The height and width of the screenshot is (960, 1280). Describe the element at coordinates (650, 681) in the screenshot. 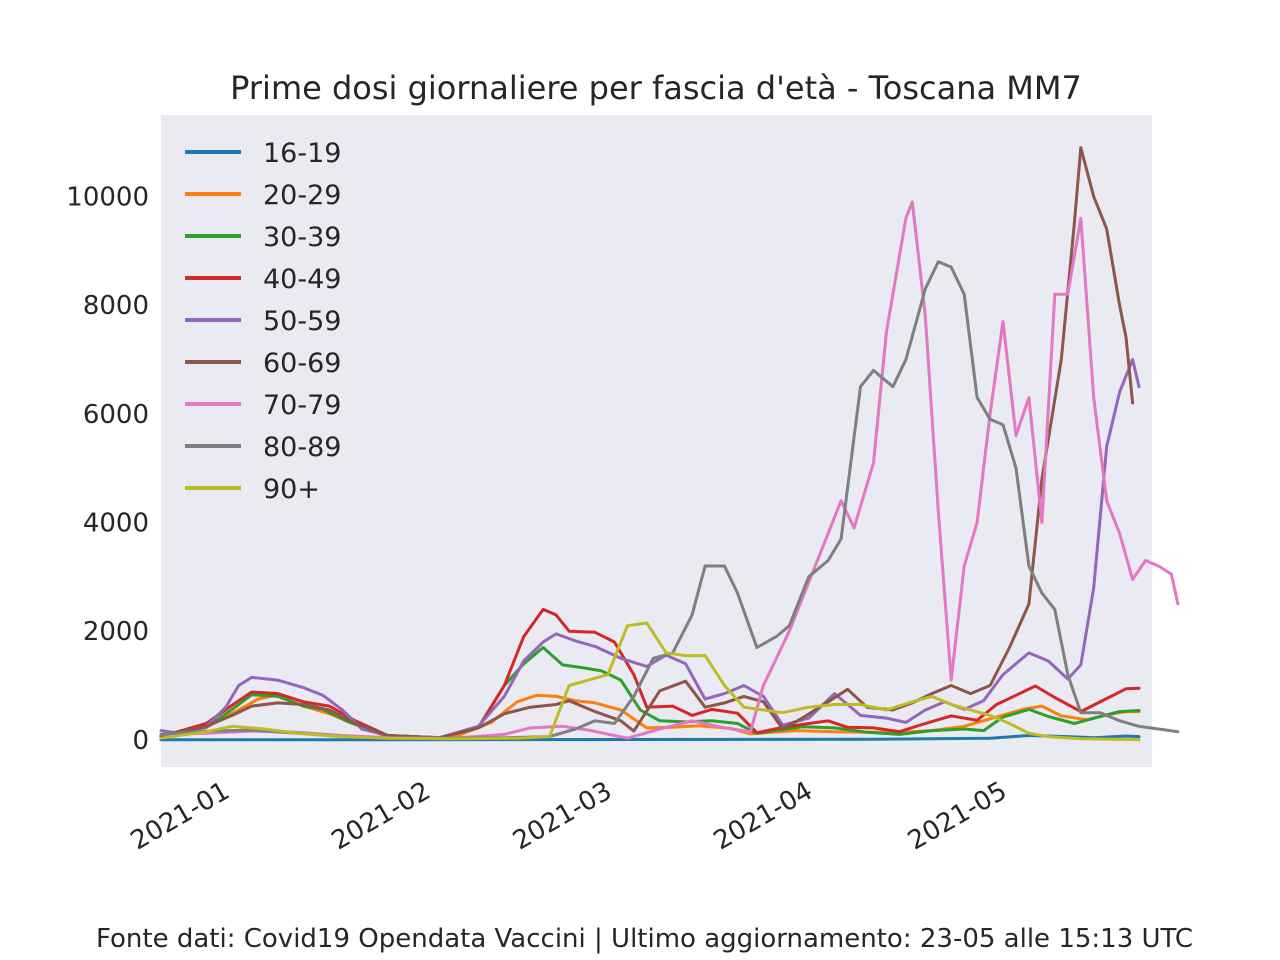

I see `series-line-90+` at that location.